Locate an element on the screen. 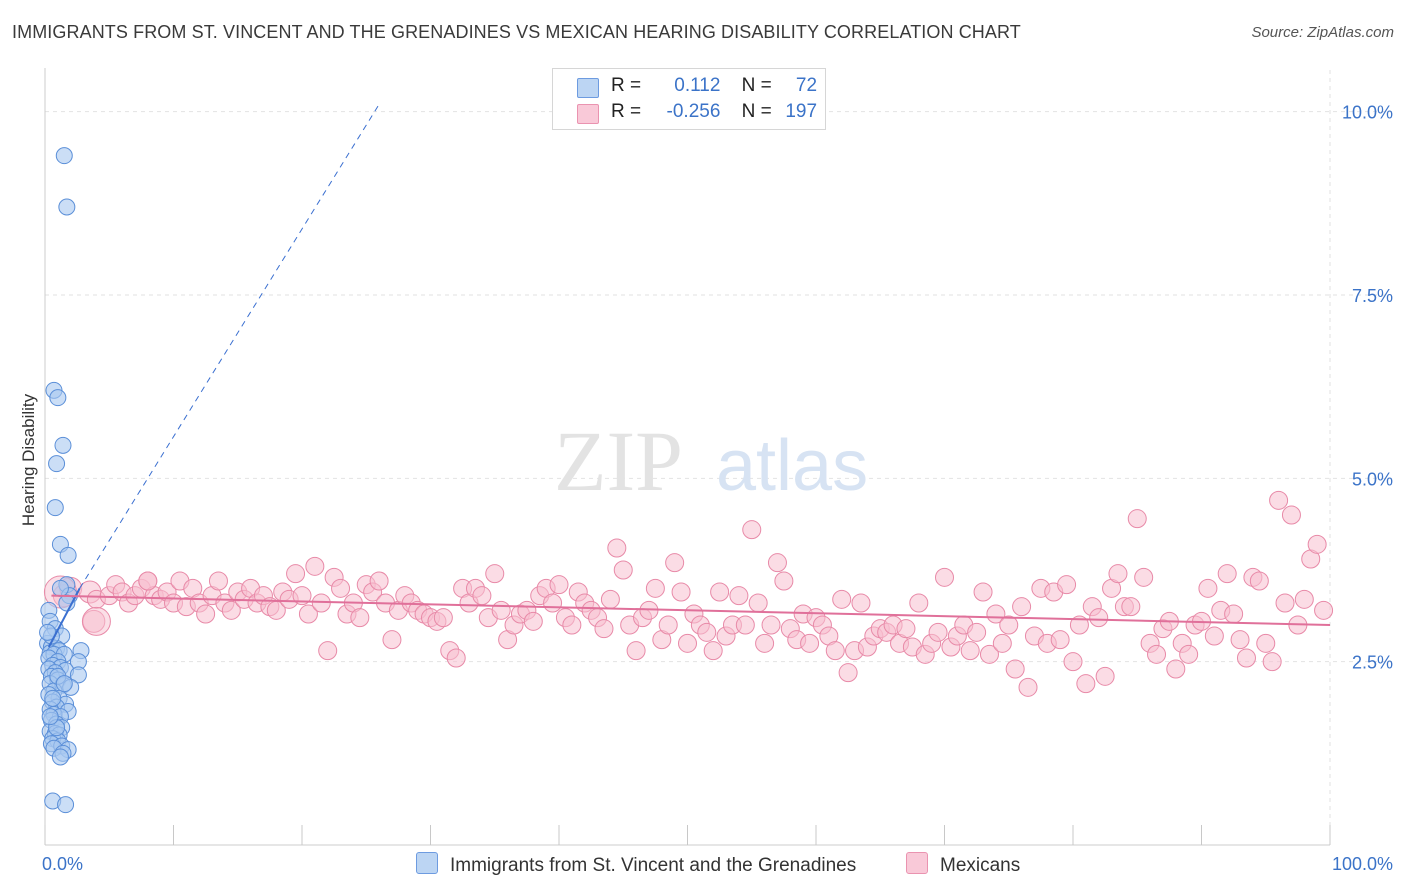  legend-r-value: 0.112 is located at coordinates (697, 85).